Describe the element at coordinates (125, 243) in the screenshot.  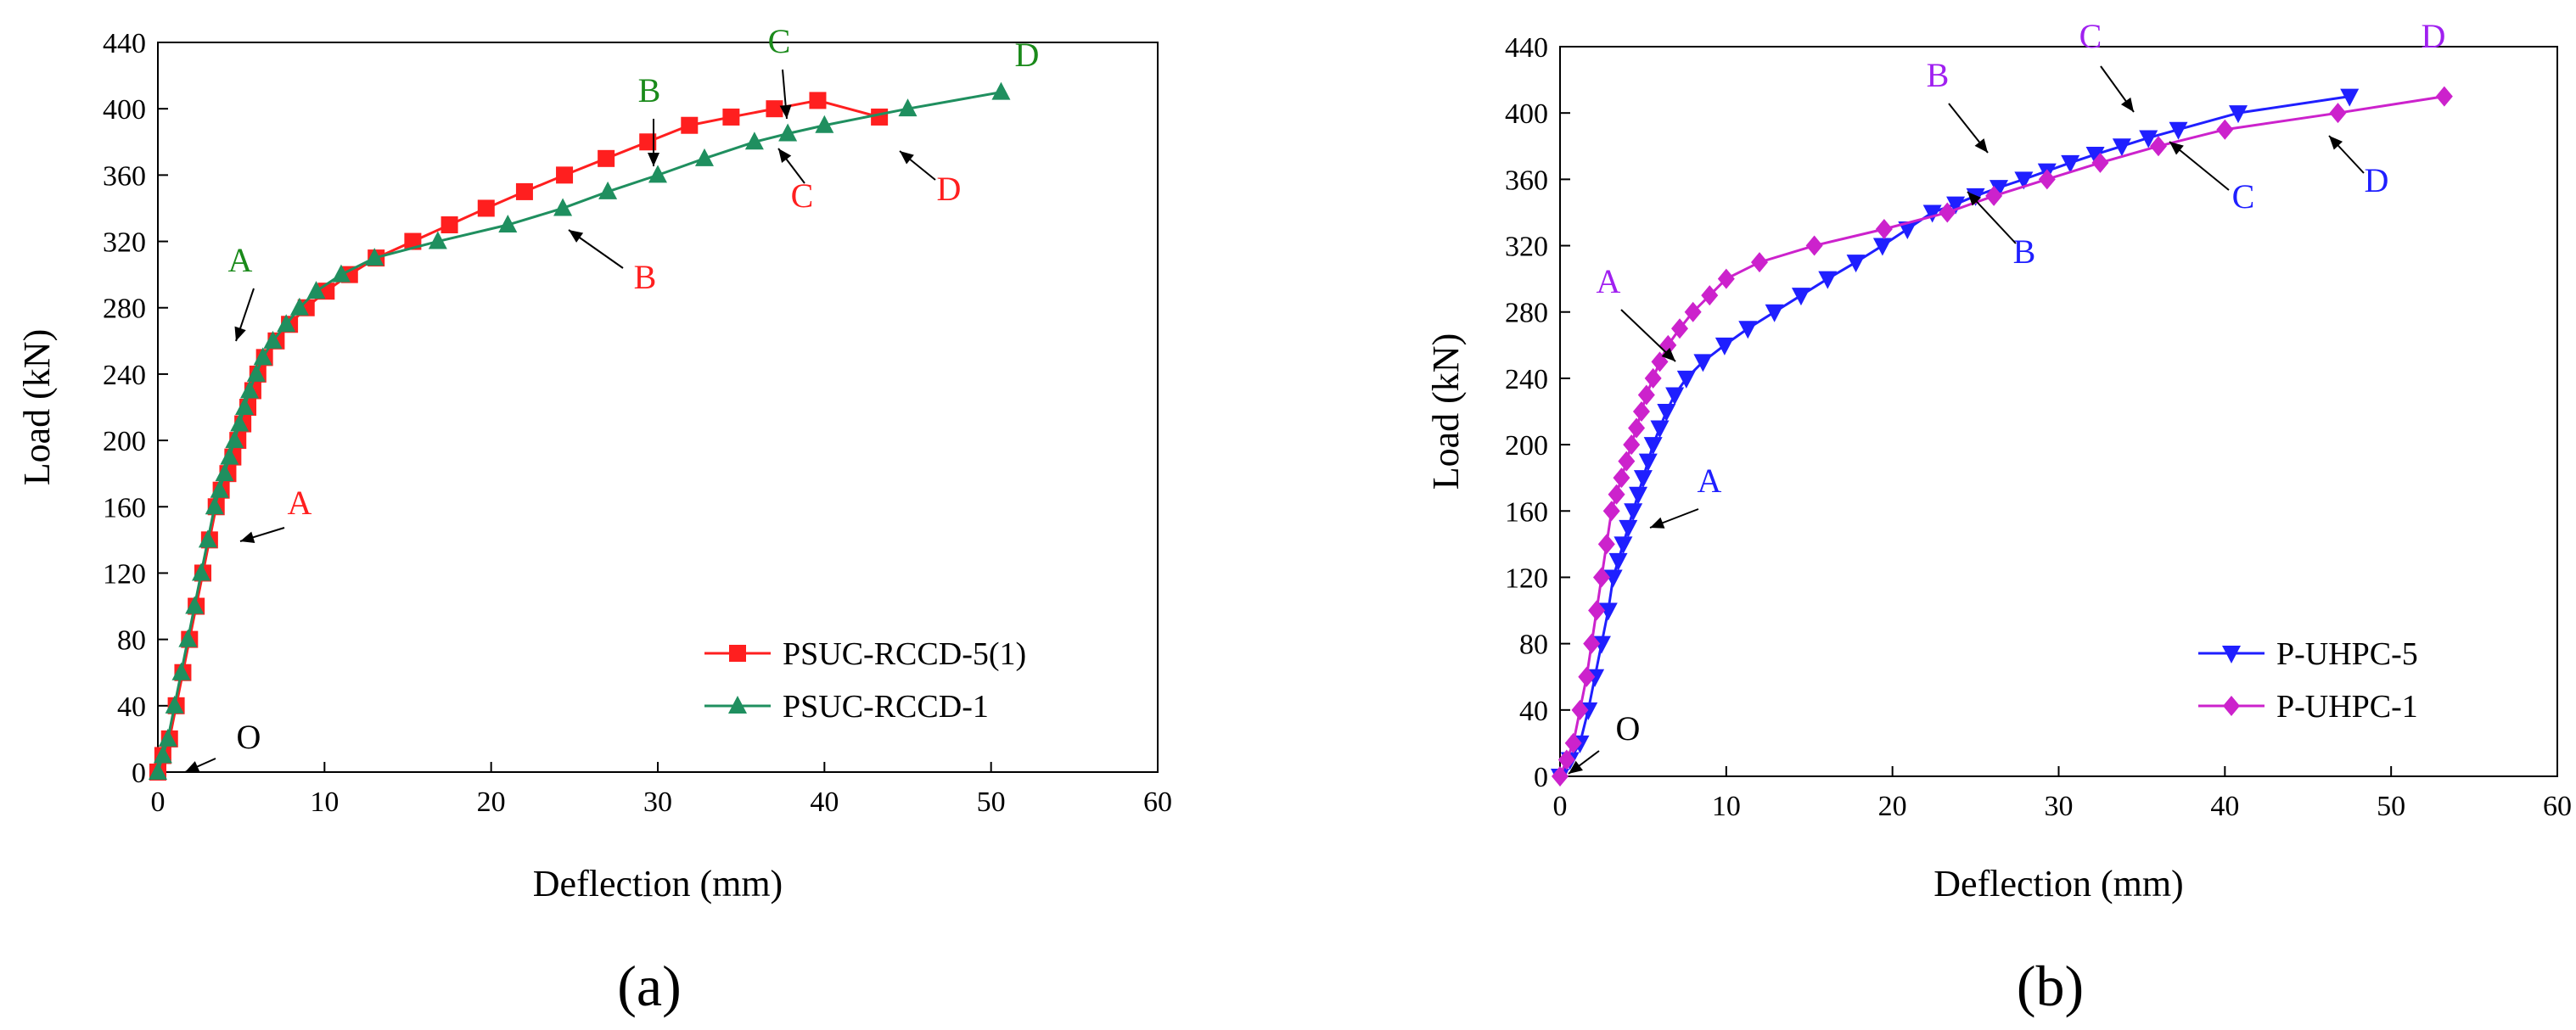
I see `y-tick-label: 320` at that location.